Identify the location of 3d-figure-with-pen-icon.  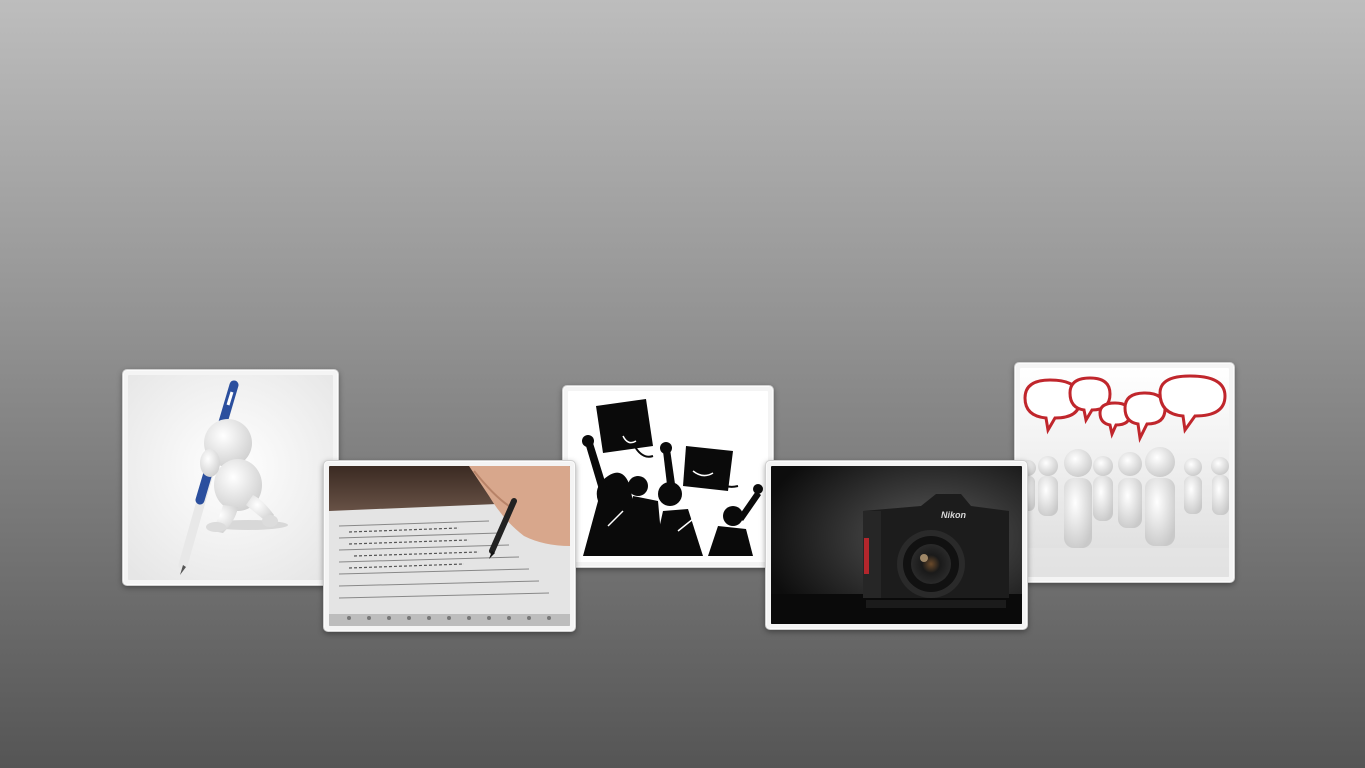
(230, 477).